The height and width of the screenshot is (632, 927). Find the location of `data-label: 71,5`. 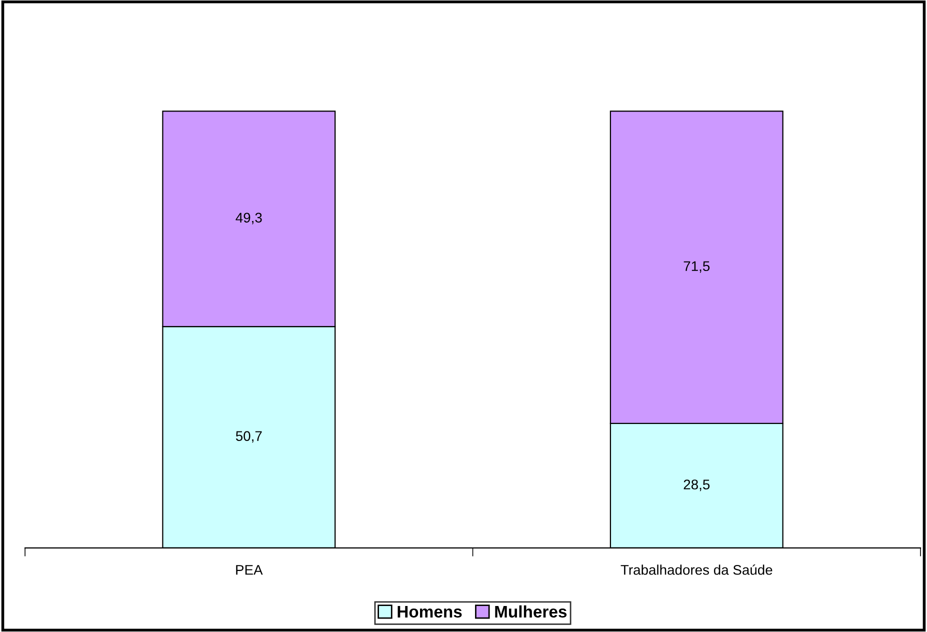

data-label: 71,5 is located at coordinates (697, 267).